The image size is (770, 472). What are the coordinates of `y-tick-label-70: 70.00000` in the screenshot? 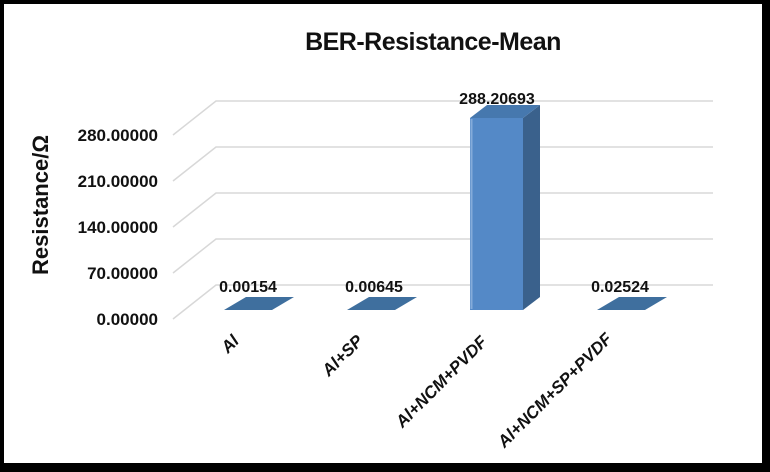 It's located at (122, 273).